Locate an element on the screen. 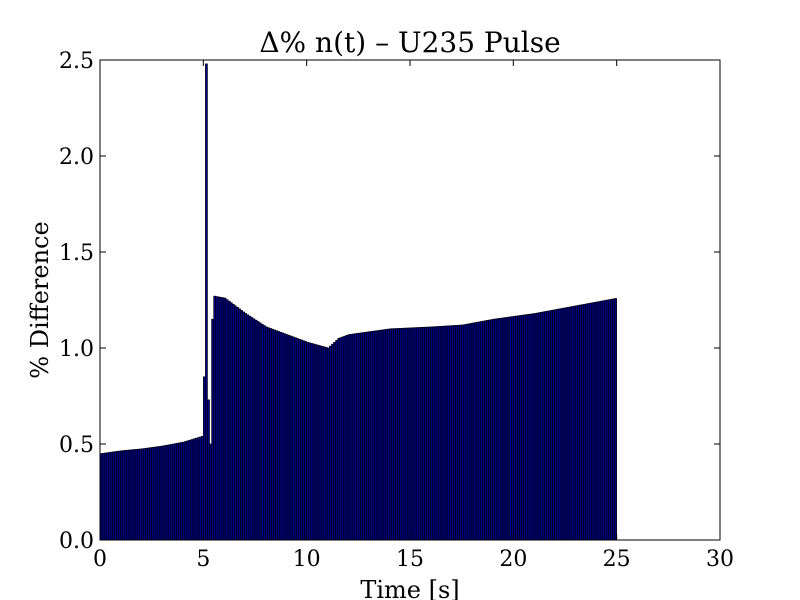 This screenshot has height=600, width=800. y-axis-label: % Difference is located at coordinates (40, 299).